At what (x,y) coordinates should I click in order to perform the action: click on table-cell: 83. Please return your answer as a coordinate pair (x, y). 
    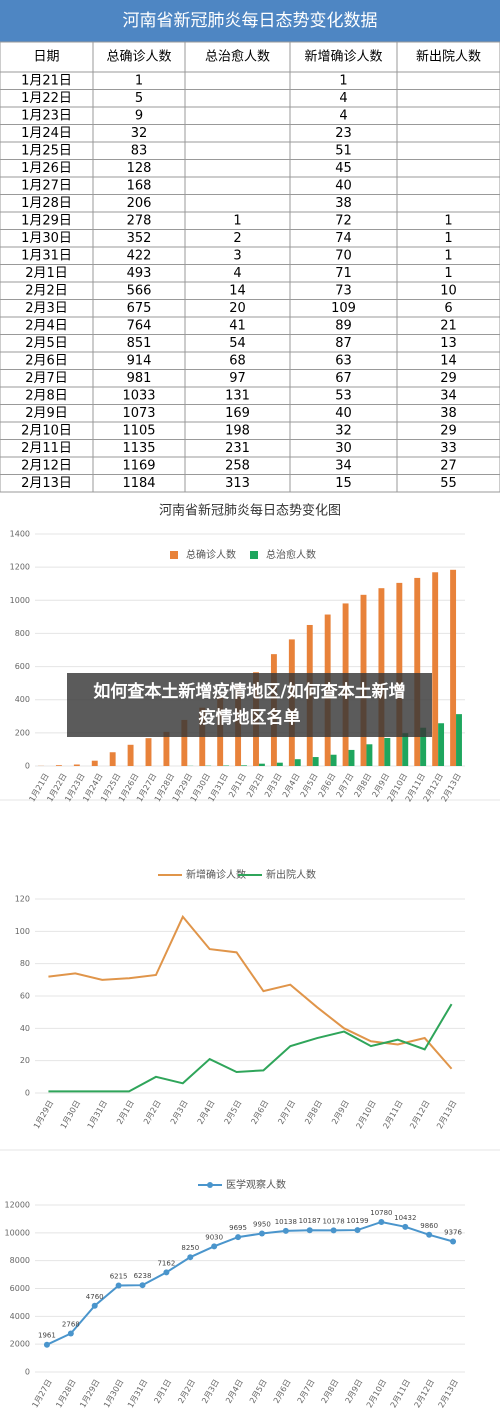
    Looking at the image, I should click on (139, 150).